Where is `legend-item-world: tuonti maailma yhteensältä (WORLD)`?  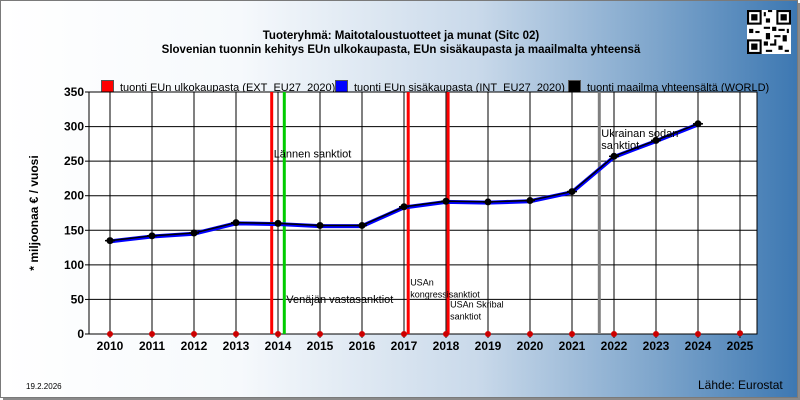 legend-item-world: tuonti maailma yhteensältä (WORLD) is located at coordinates (668, 88).